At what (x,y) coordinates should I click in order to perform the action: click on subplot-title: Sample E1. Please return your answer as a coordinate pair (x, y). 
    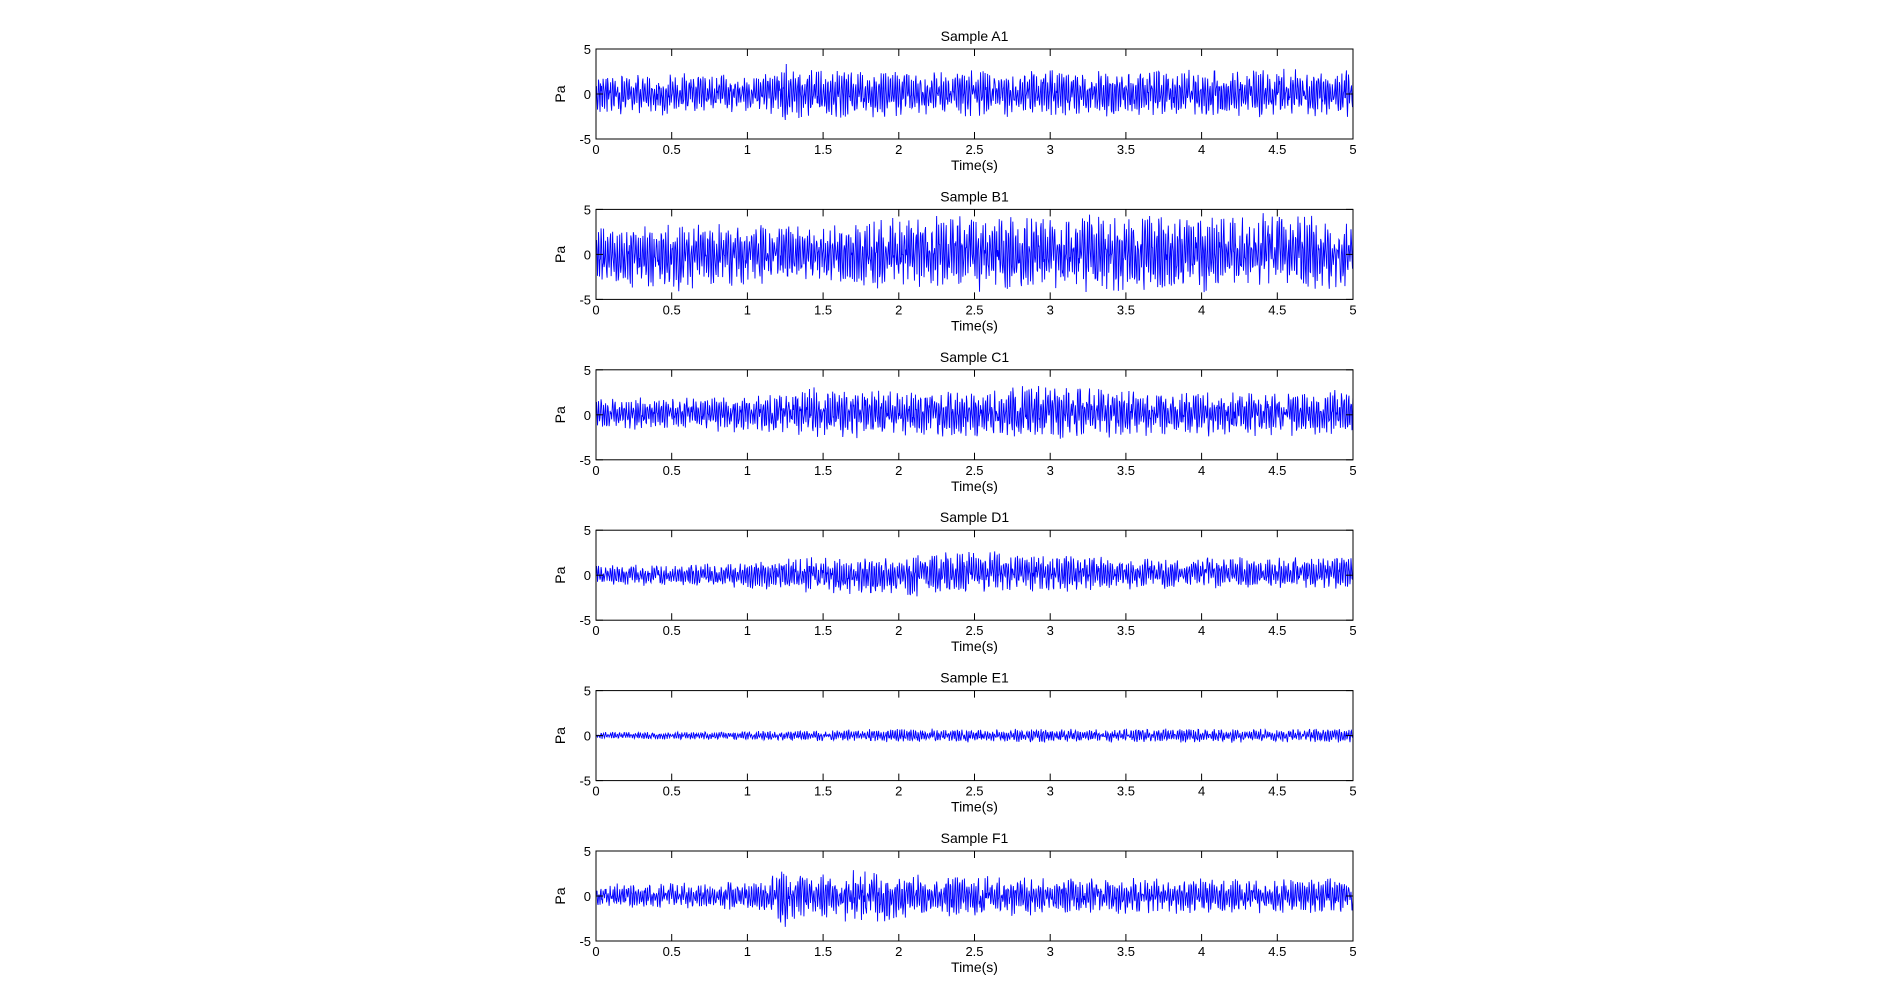
    Looking at the image, I should click on (974, 678).